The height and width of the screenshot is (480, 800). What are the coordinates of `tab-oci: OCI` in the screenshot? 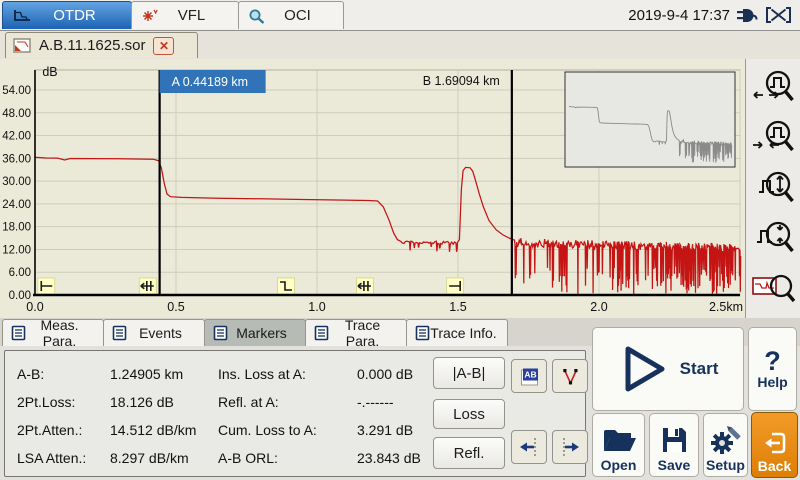 It's located at (291, 15).